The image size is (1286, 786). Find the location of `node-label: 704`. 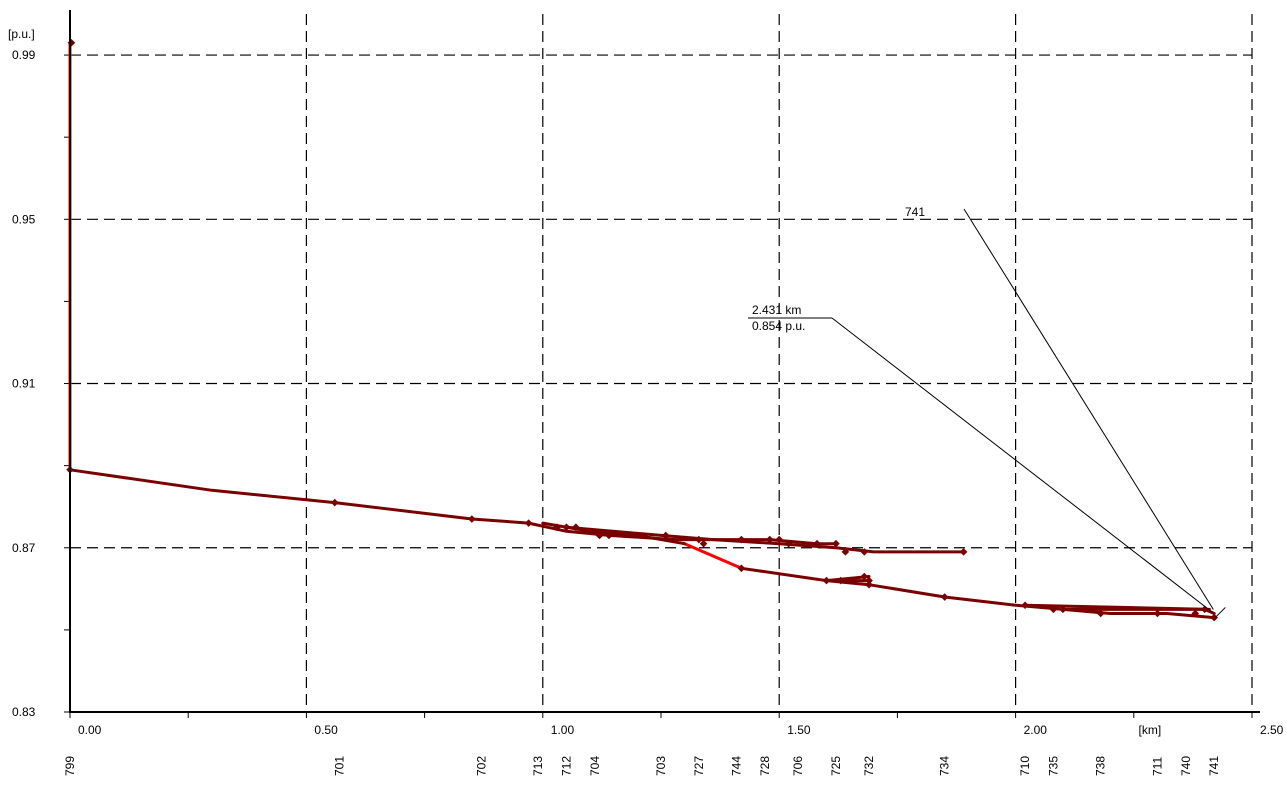

node-label: 704 is located at coordinates (595, 766).